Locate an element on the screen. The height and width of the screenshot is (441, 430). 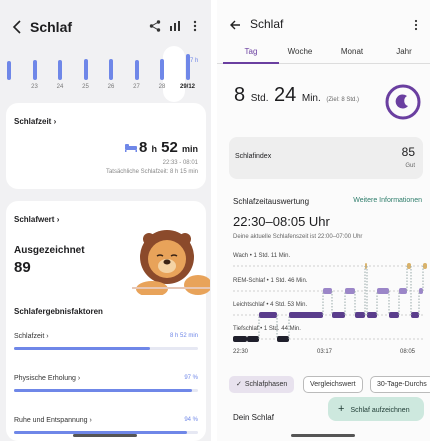
sleep-index-box: Schlafindex 85 Gut is located at coordinates (326, 158).